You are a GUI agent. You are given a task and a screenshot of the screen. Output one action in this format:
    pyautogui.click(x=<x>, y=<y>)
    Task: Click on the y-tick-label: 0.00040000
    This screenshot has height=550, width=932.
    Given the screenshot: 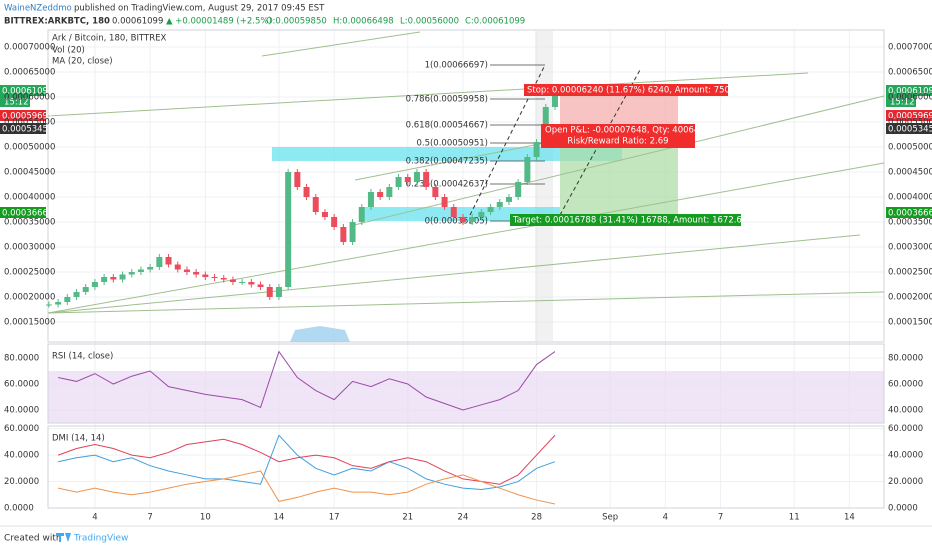 What is the action you would take?
    pyautogui.click(x=29, y=198)
    